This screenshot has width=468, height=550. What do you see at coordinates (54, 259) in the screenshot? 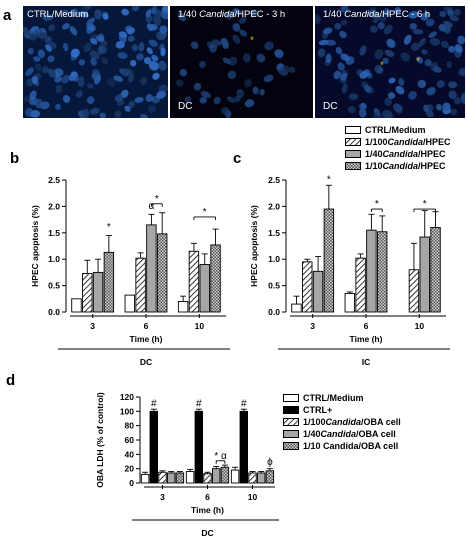
I see `y-tick-label: 1.0` at bounding box center [54, 259].